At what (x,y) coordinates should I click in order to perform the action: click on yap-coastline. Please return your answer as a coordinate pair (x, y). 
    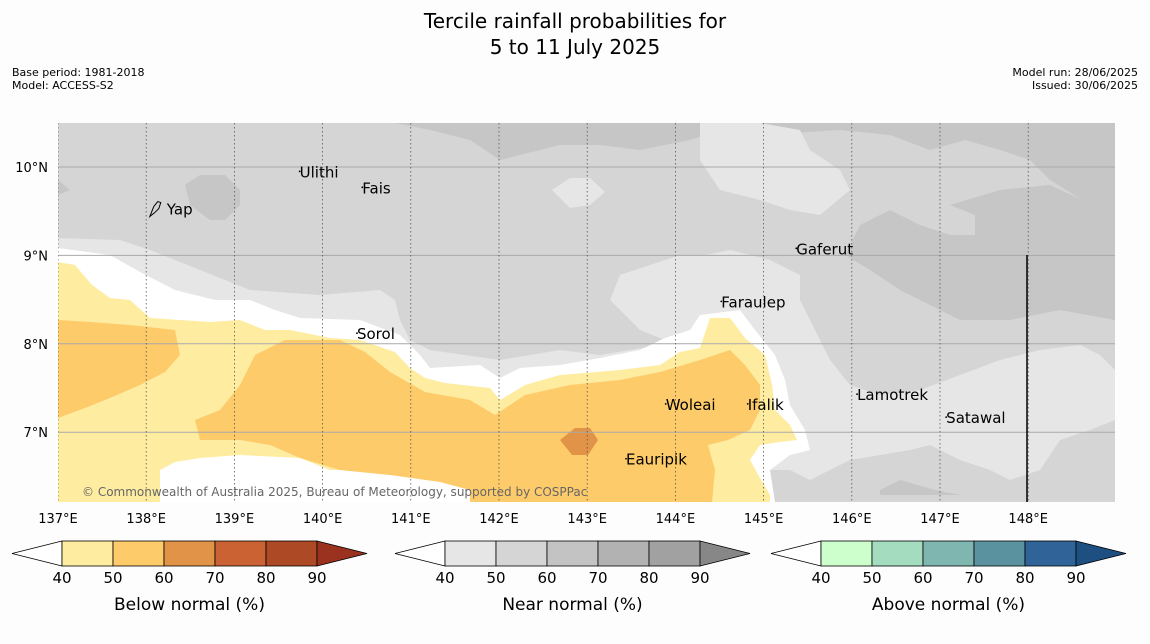
    Looking at the image, I should click on (155, 209).